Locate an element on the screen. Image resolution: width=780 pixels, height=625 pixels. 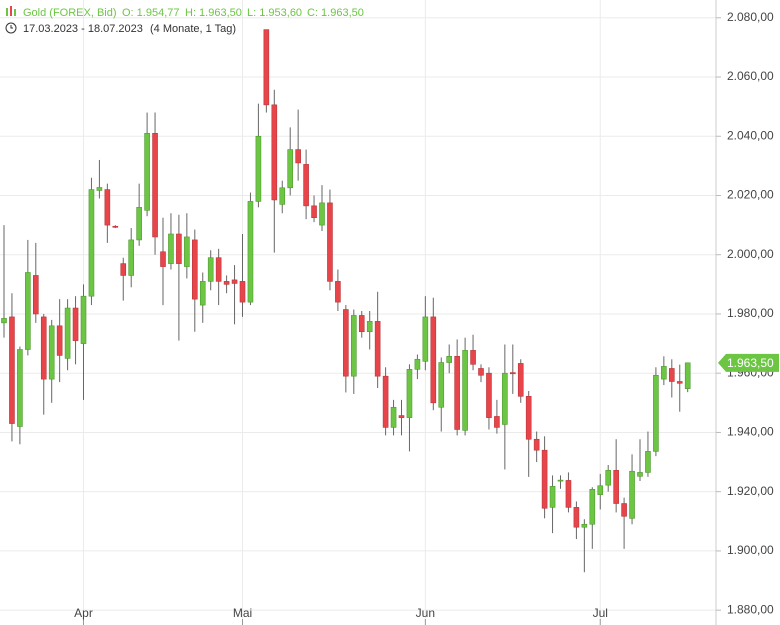
y-tick-label: 1.940,00 is located at coordinates (750, 432).